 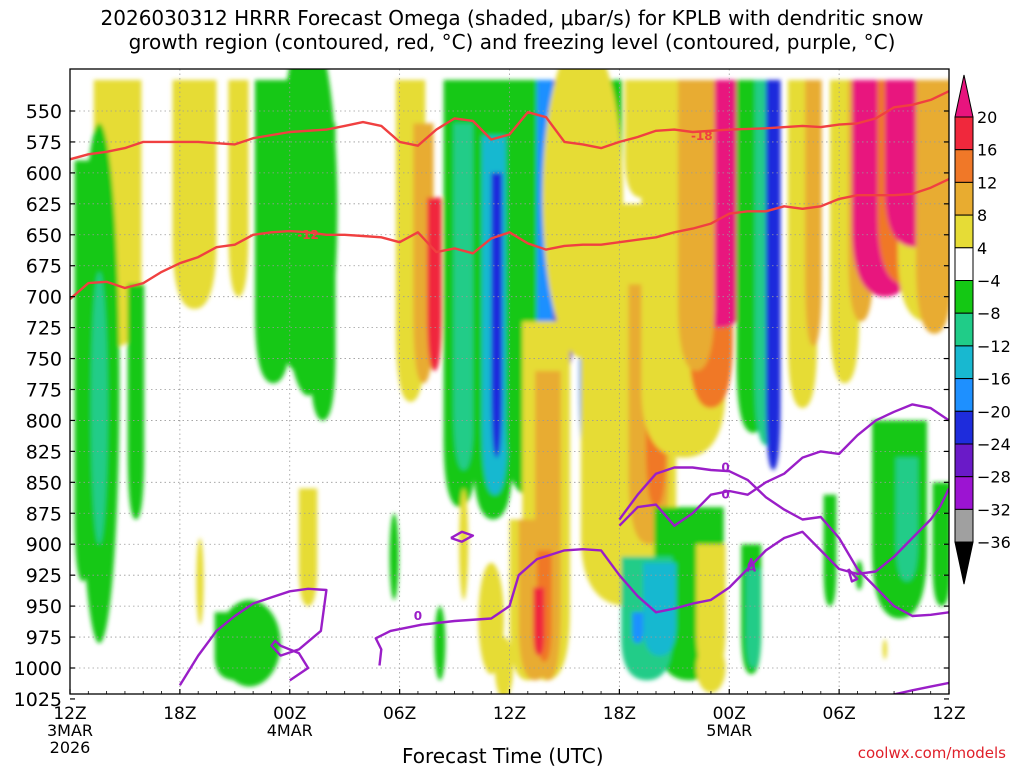 I want to click on contour-frz-0-g, so click(x=853, y=575).